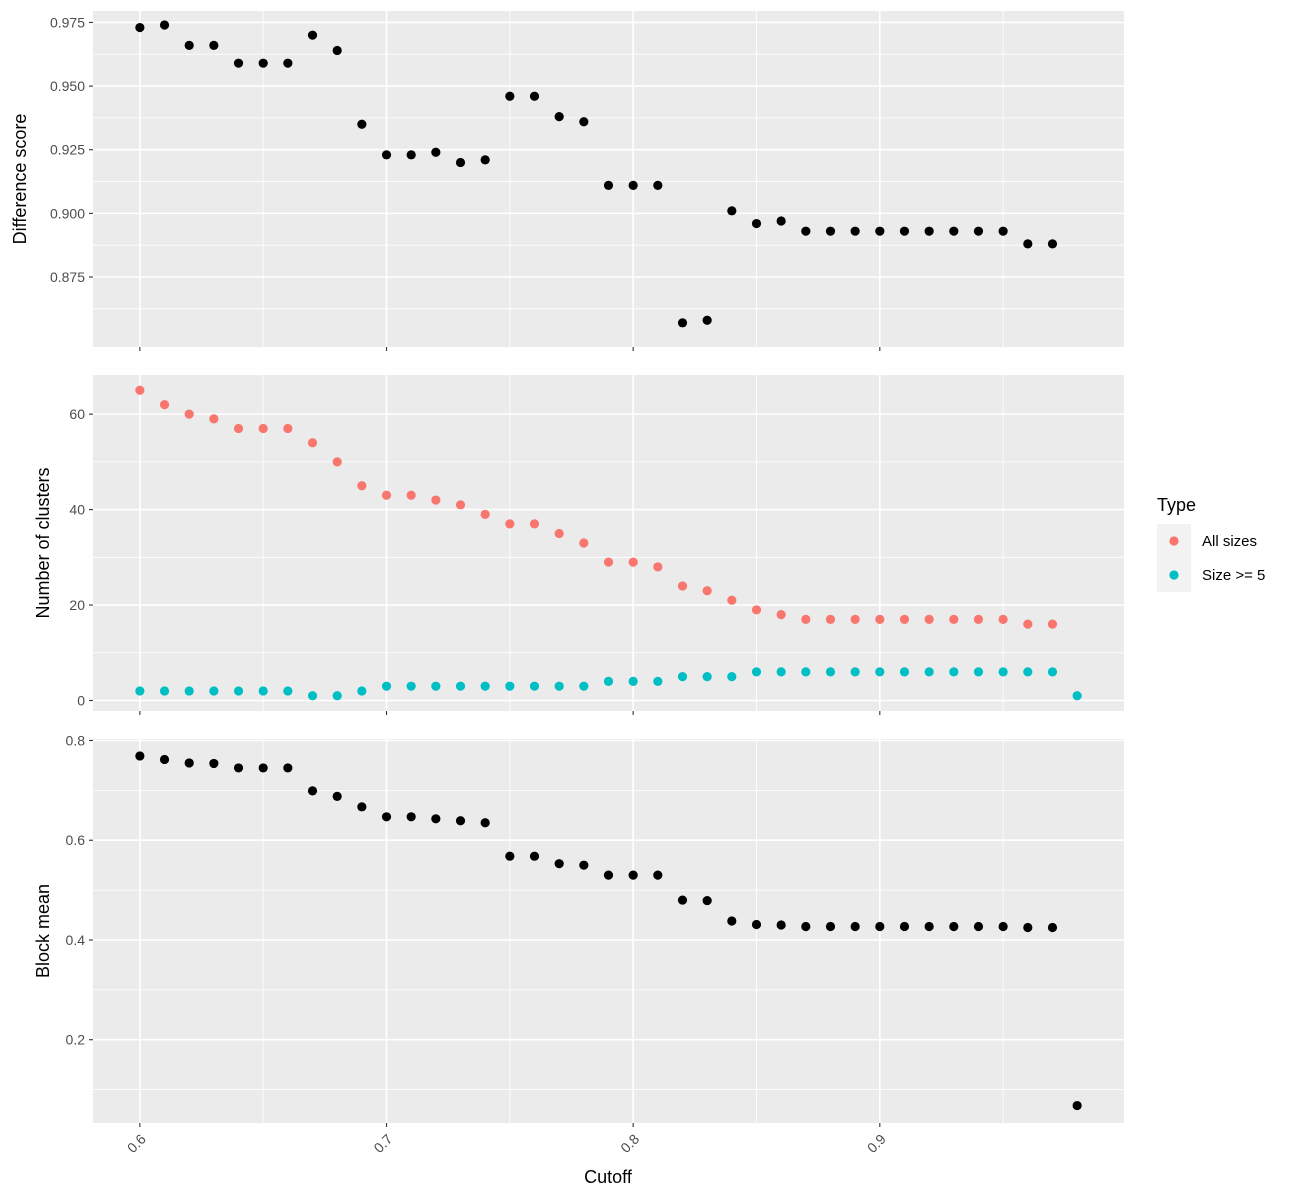  I want to click on y-tick-label: 0.900, so click(67, 213).